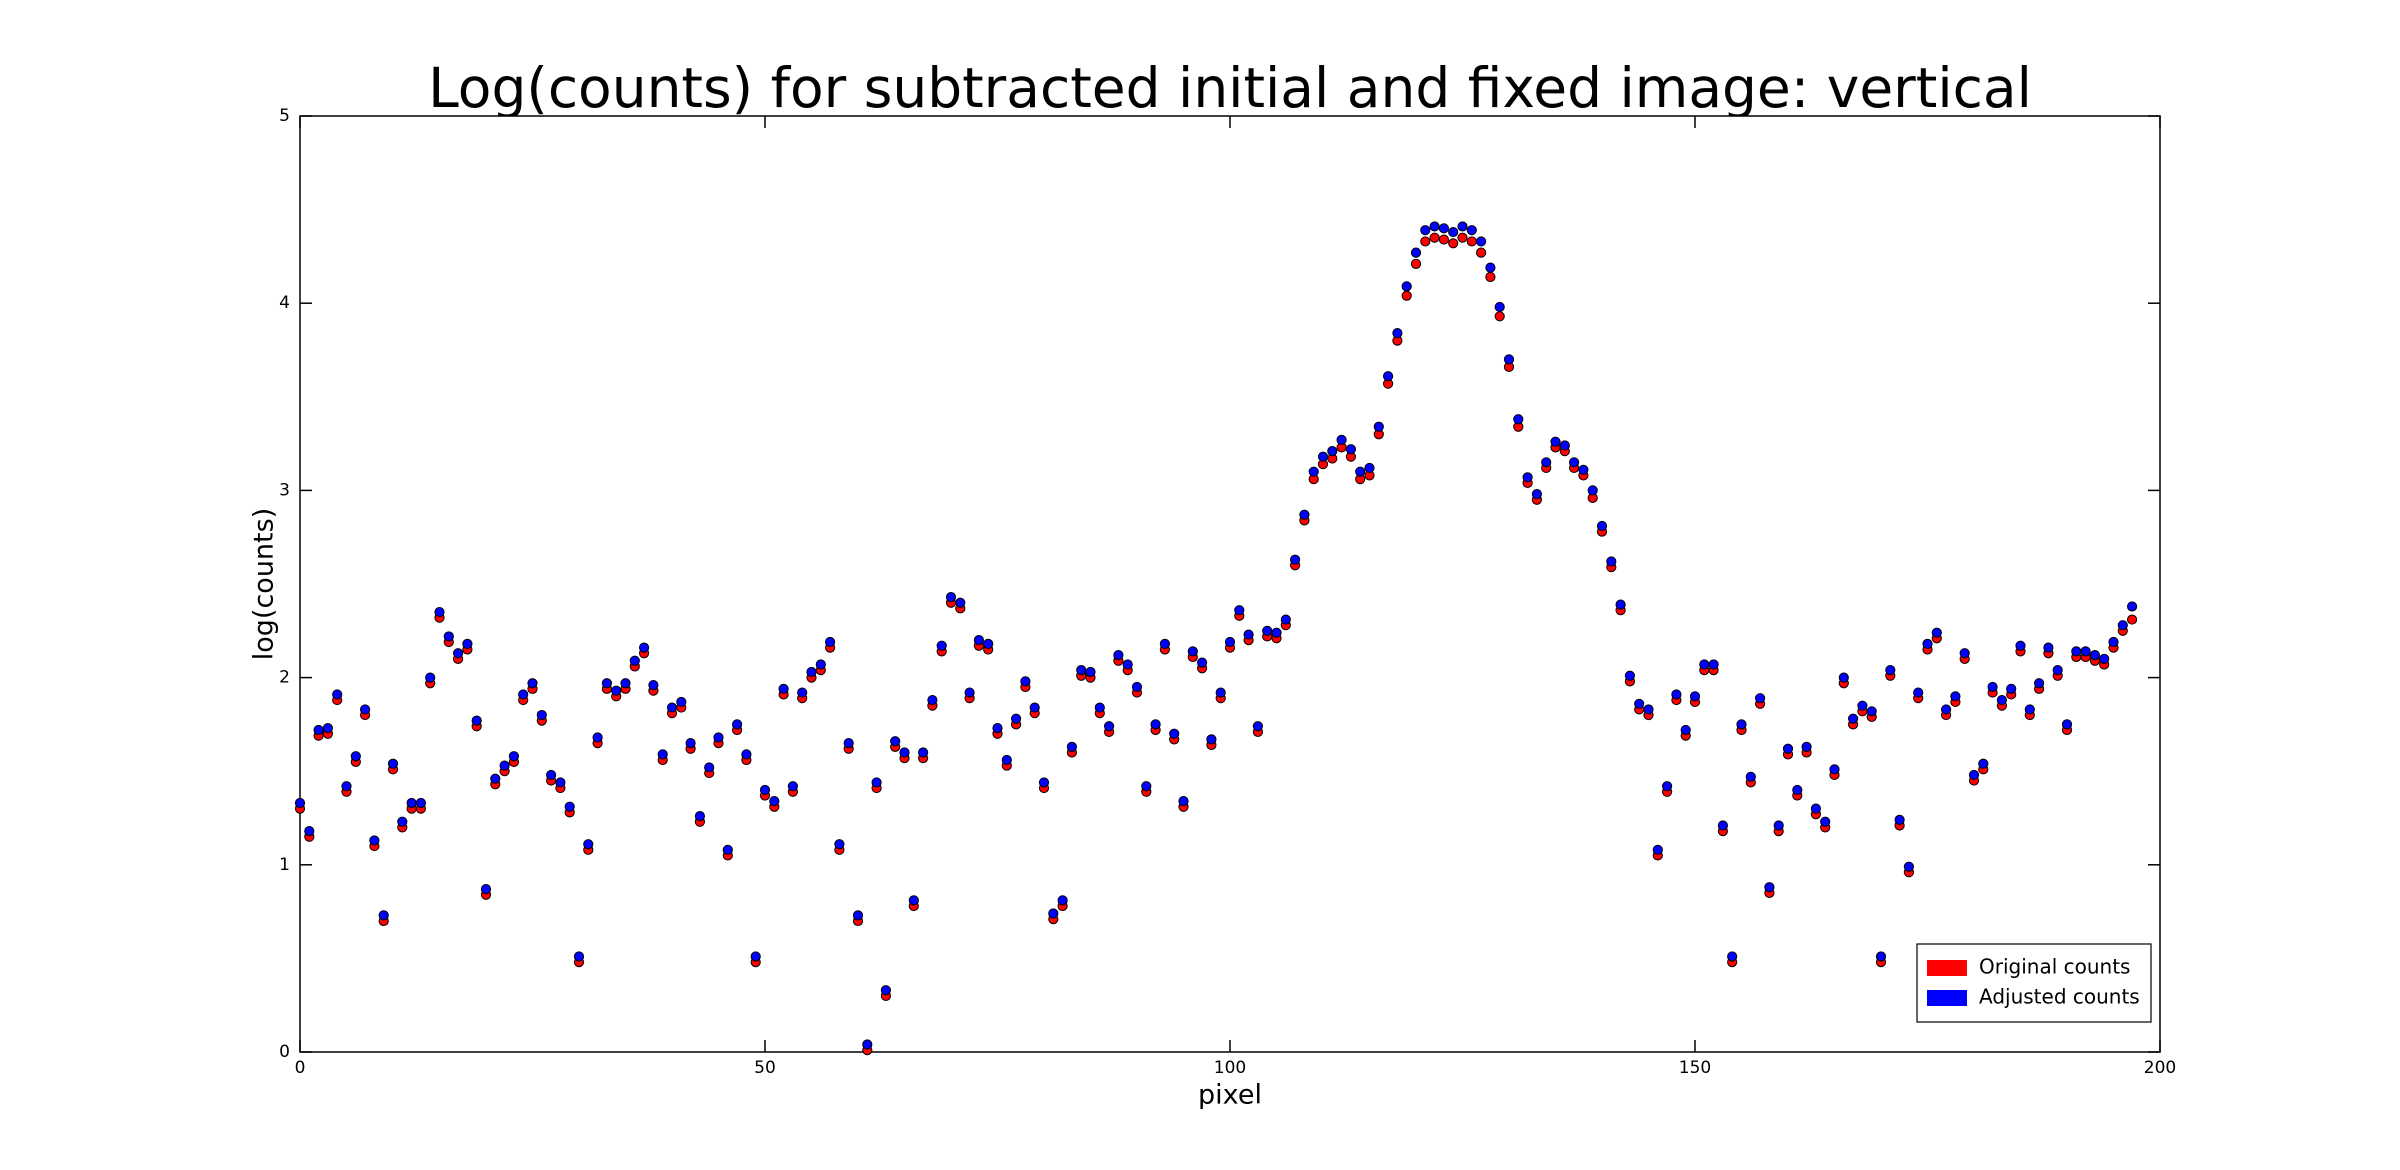 The image size is (2400, 1170). What do you see at coordinates (2160, 1068) in the screenshot?
I see `x-tick-label: 200` at bounding box center [2160, 1068].